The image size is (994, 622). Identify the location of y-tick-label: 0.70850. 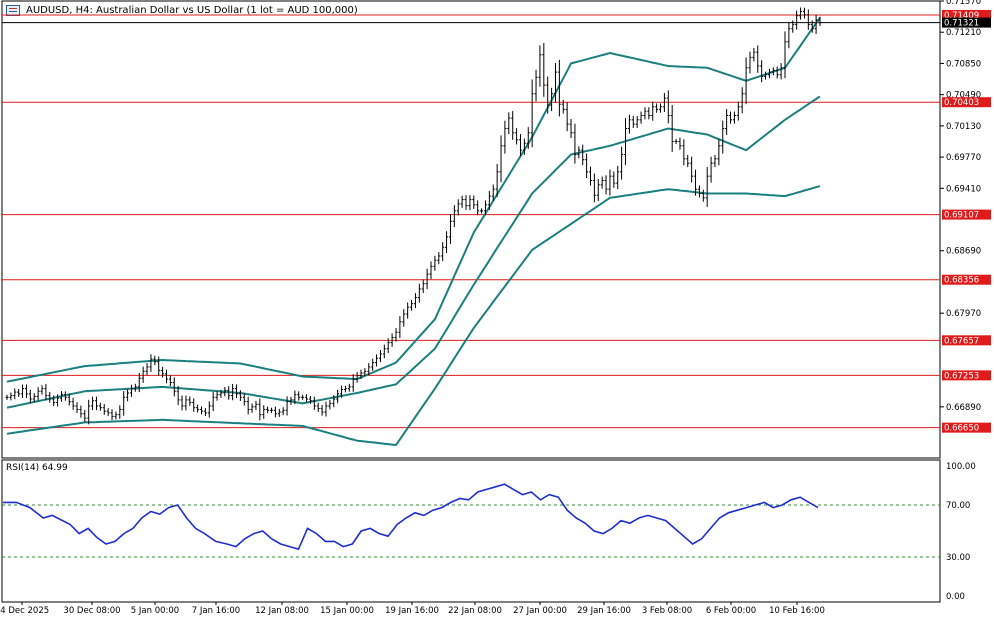
(963, 64).